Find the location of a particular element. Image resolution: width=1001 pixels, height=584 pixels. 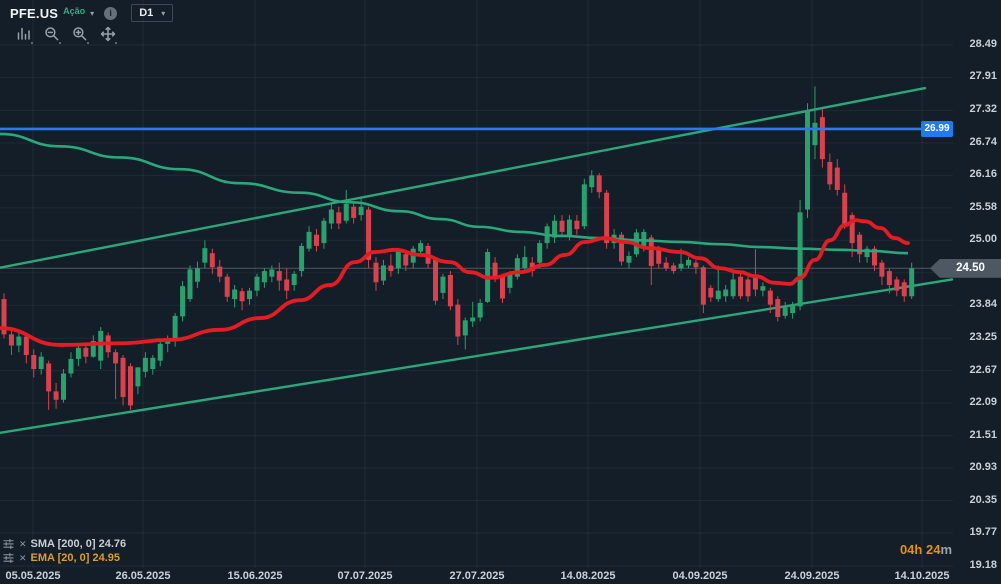

zoom-in-button is located at coordinates (80, 34).